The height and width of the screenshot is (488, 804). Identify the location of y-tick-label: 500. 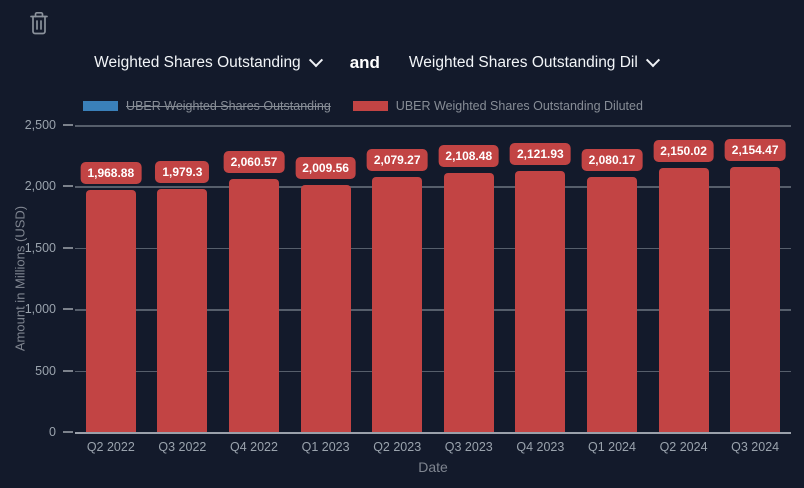
(45, 370).